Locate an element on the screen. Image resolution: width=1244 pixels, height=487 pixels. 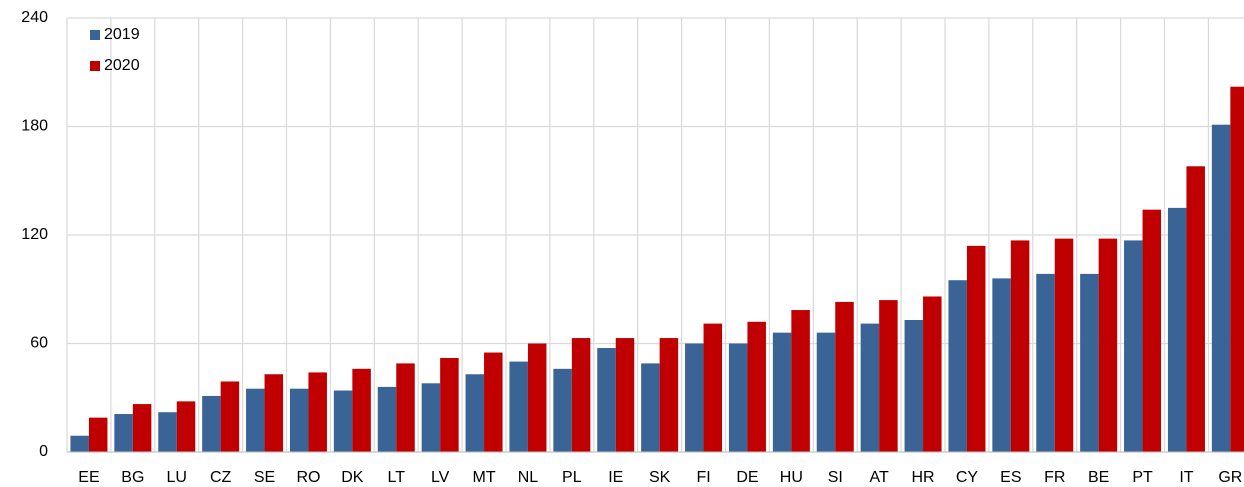
x-tick-label: GR is located at coordinates (1230, 477).